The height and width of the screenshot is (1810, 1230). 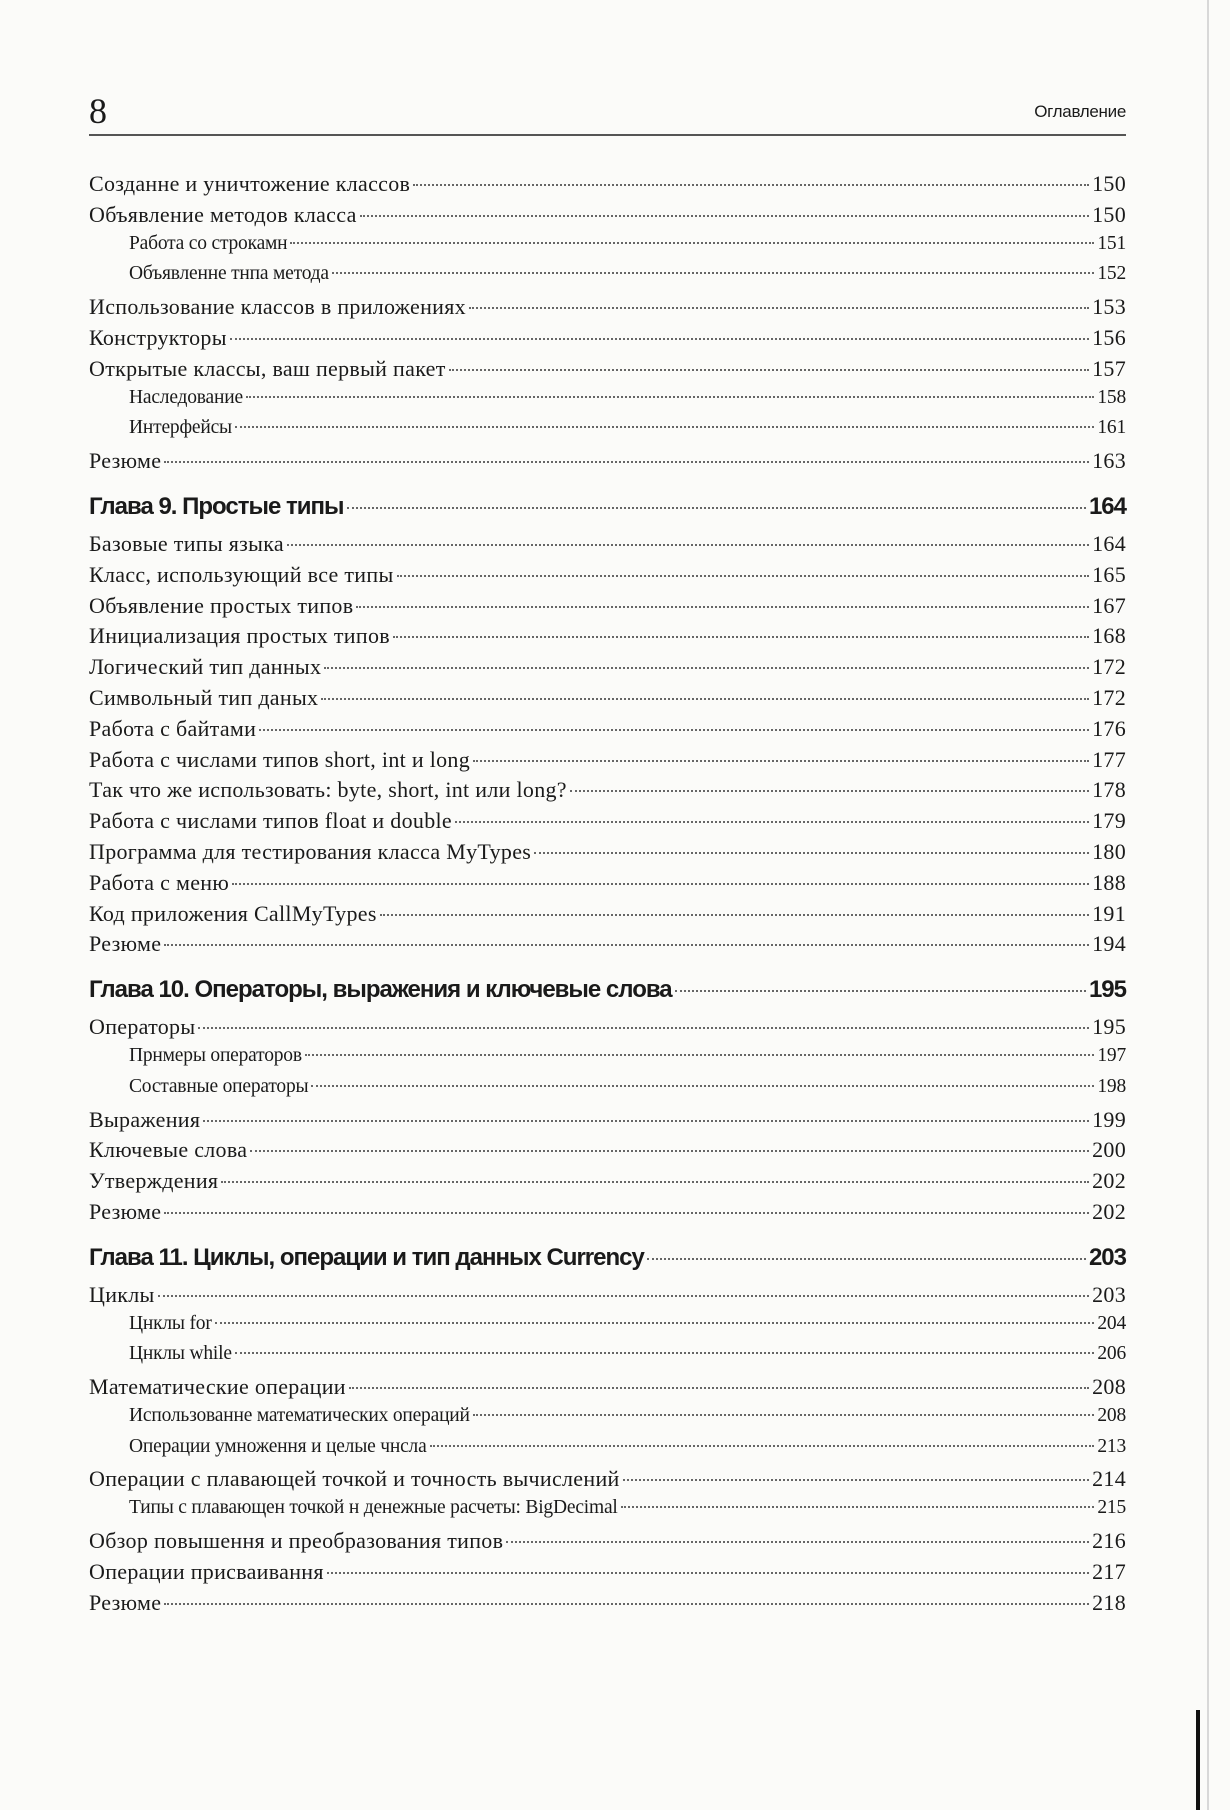 What do you see at coordinates (299, 1415) in the screenshot?
I see `toc-entry-title: Использованне математических операций` at bounding box center [299, 1415].